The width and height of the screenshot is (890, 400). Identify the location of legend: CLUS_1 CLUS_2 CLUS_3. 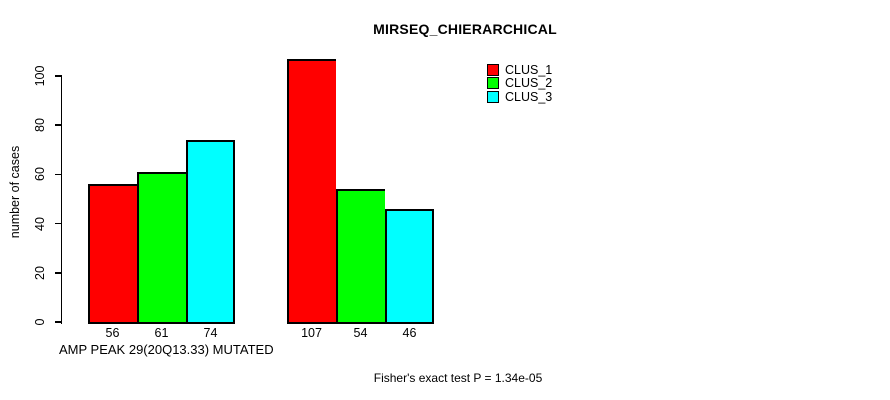
(519, 83).